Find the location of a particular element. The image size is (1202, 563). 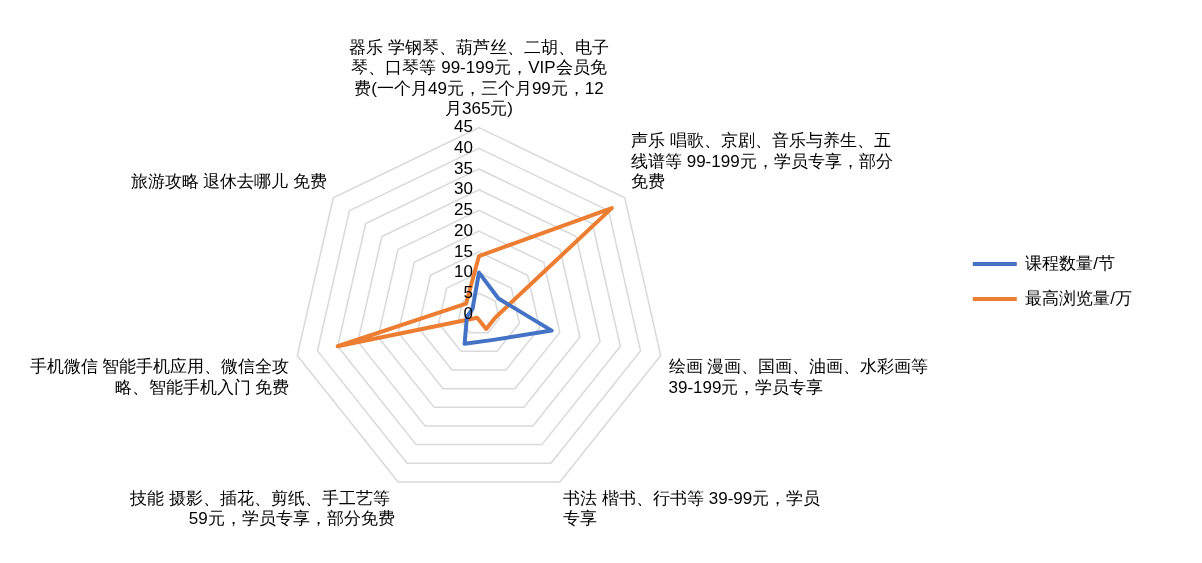

y-tick-label: 35 is located at coordinates (463, 168).